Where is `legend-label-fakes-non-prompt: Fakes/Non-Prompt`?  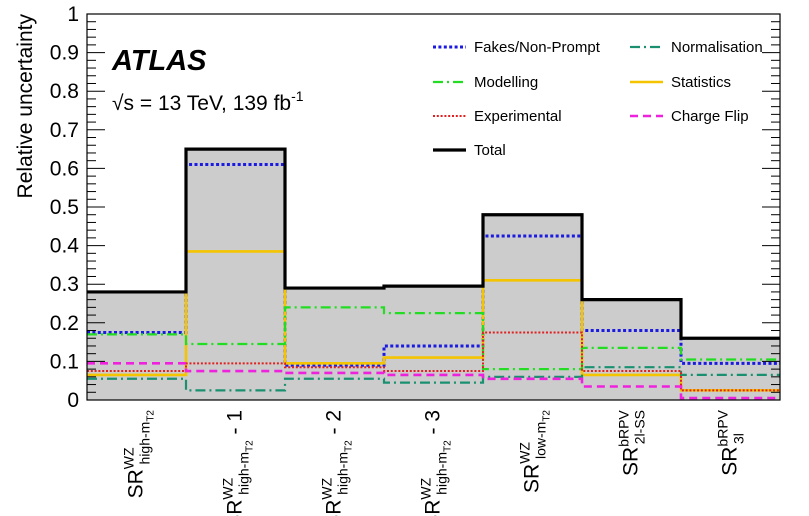
legend-label-fakes-non-prompt: Fakes/Non-Prompt is located at coordinates (537, 47).